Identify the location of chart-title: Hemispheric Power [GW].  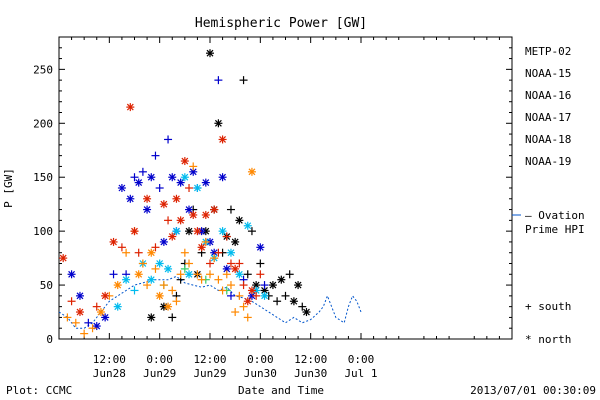
(281, 23).